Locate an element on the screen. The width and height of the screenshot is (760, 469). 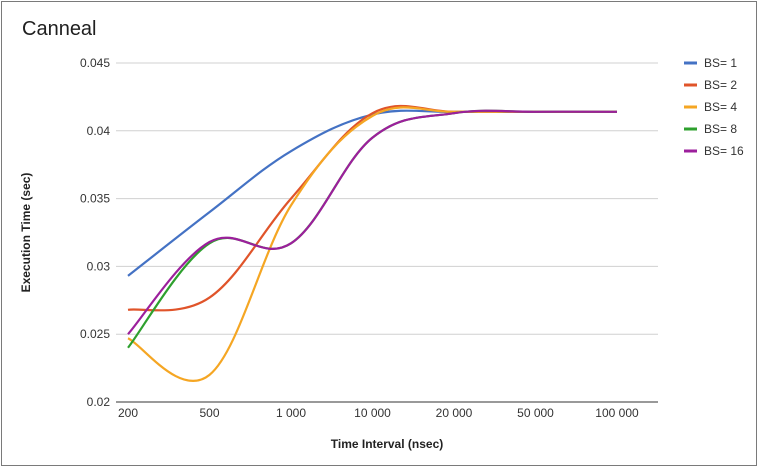
x-tick-label: 1 000 is located at coordinates (291, 413).